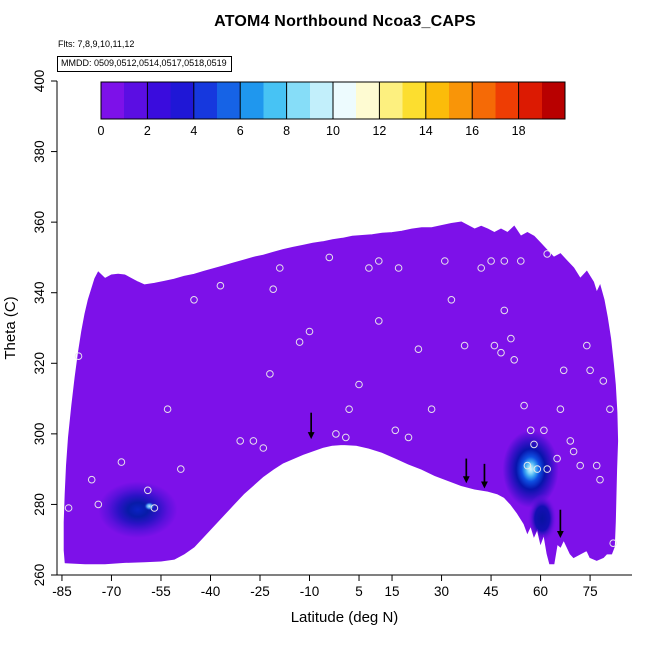 The height and width of the screenshot is (650, 650). What do you see at coordinates (10, 327) in the screenshot?
I see `y-axis-label: Theta (C)` at bounding box center [10, 327].